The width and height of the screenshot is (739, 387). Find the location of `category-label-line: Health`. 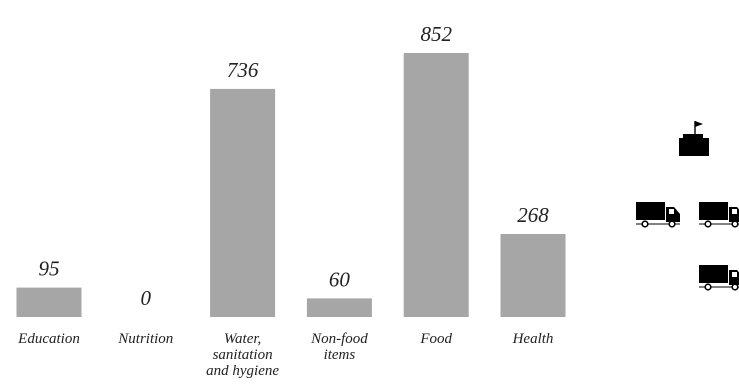

category-label-line: Health is located at coordinates (533, 339).